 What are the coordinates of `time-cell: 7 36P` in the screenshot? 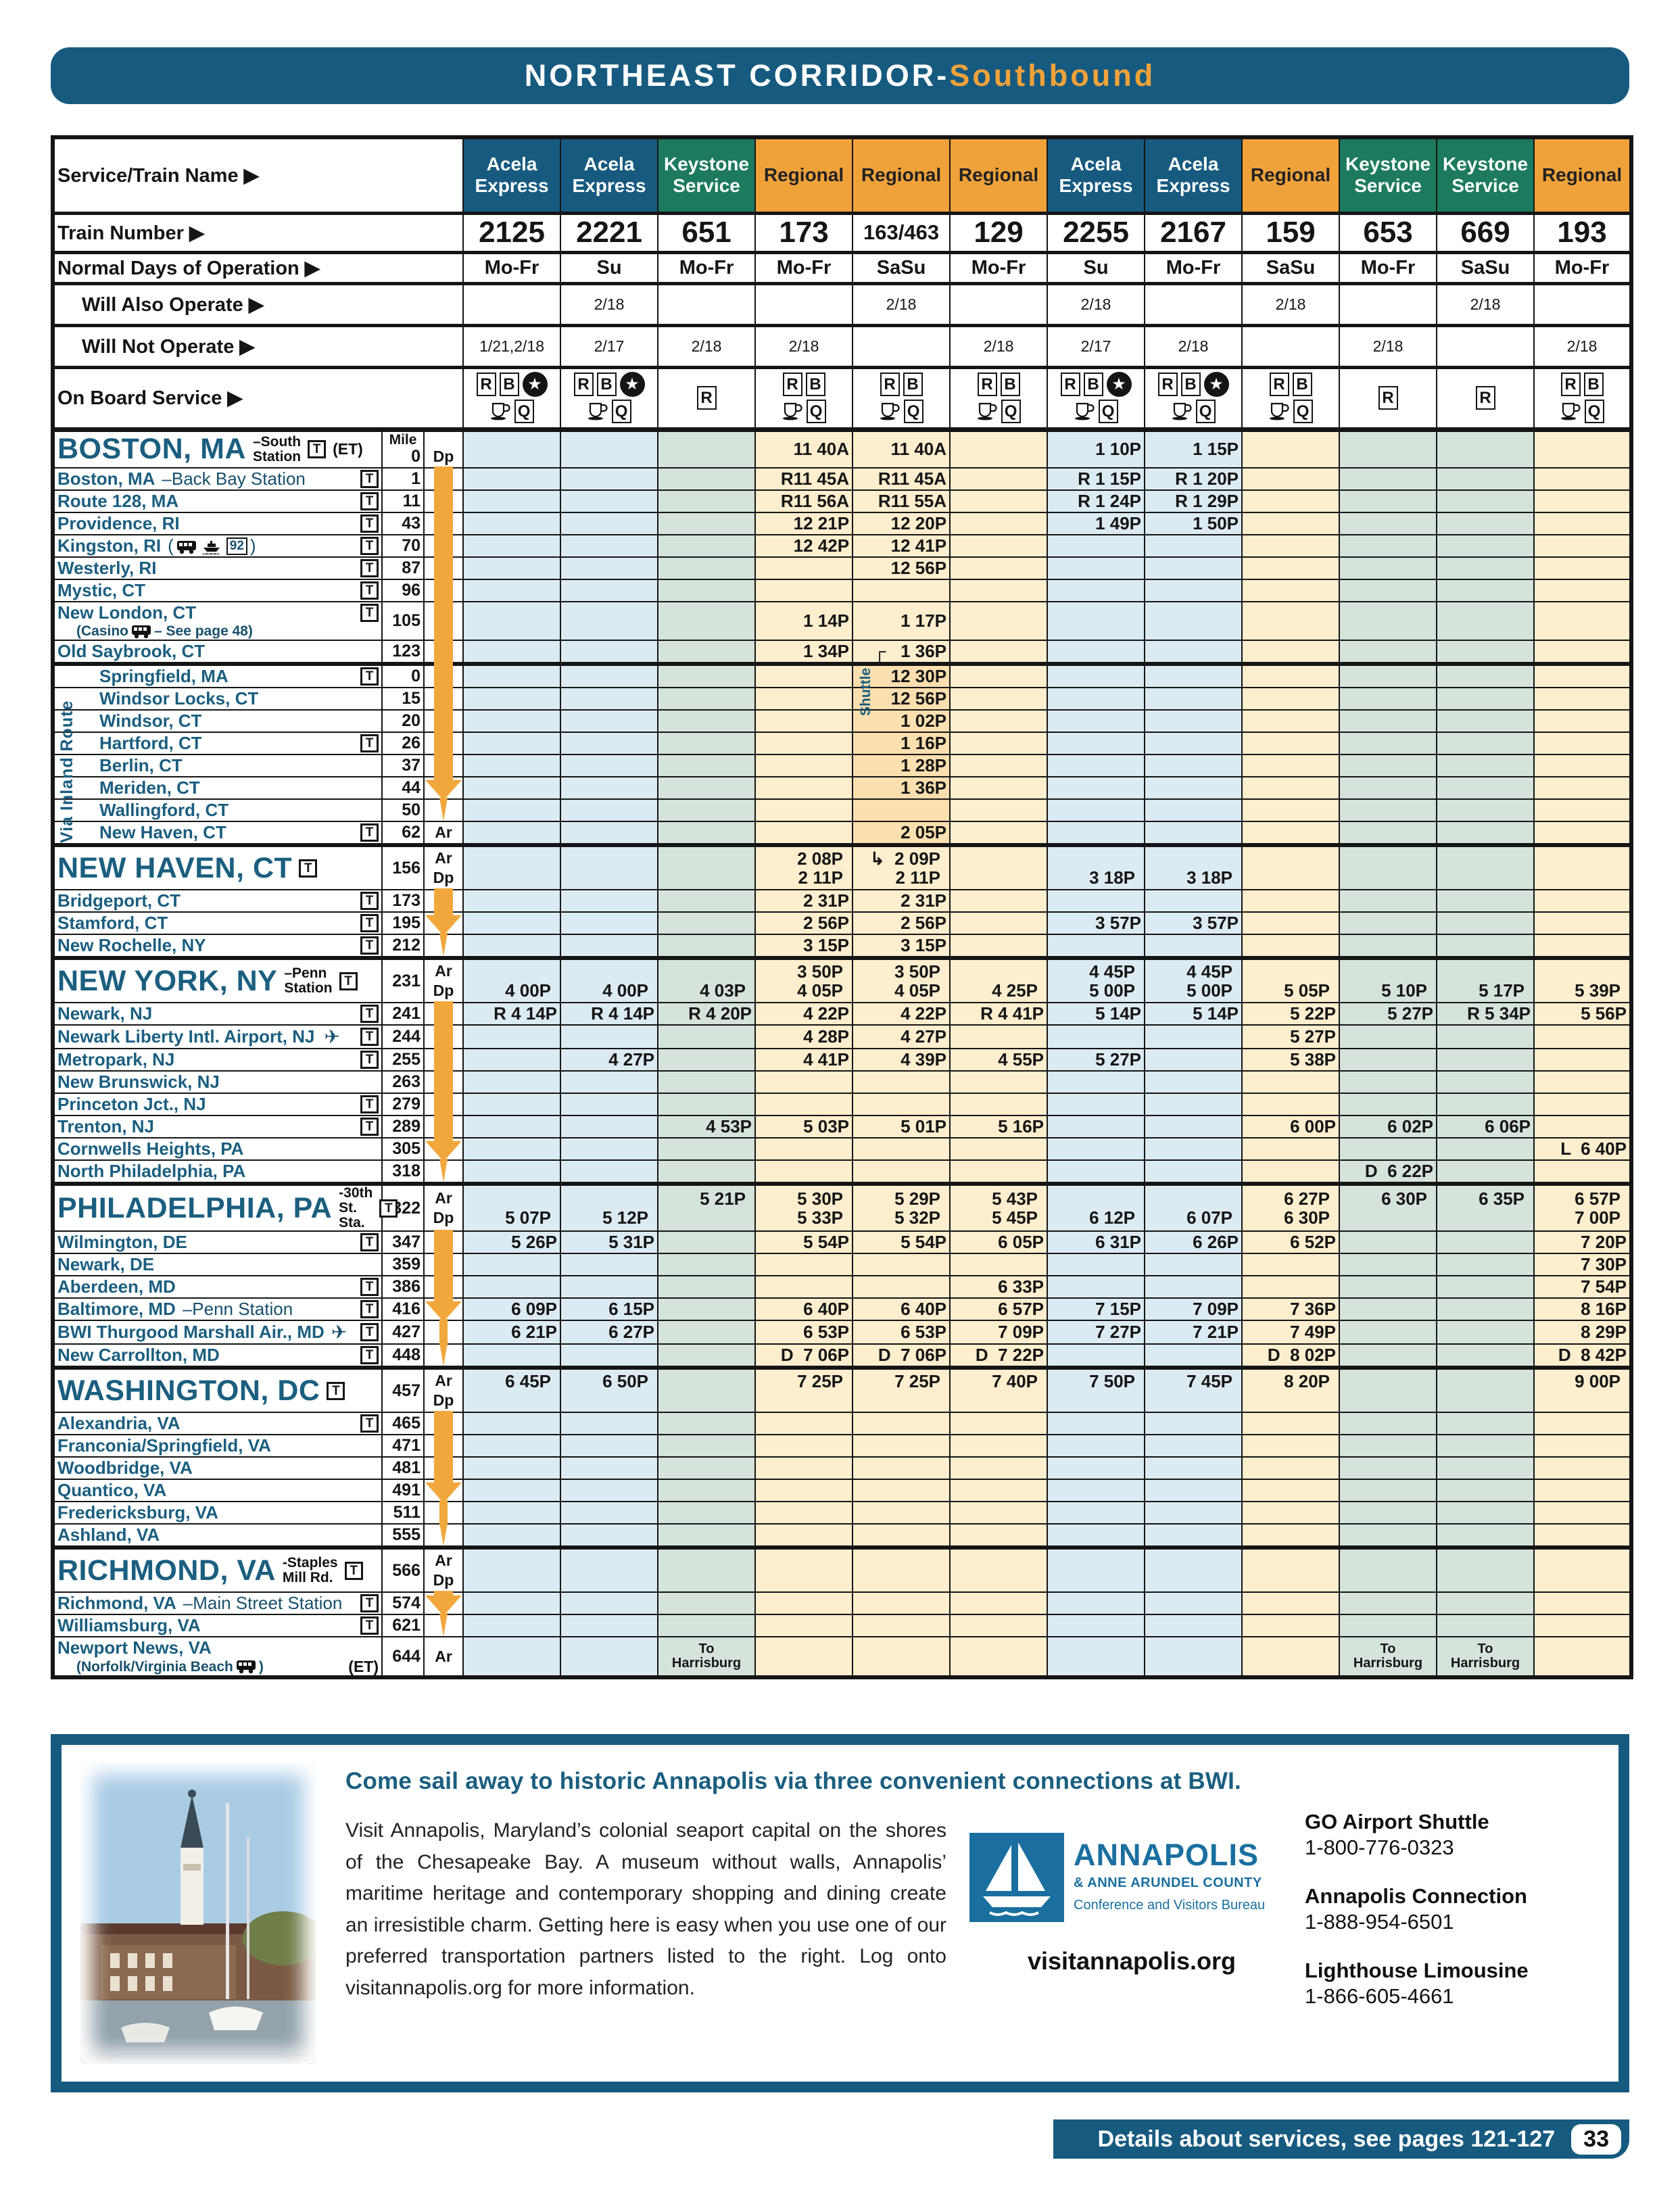 It's located at (1291, 1310).